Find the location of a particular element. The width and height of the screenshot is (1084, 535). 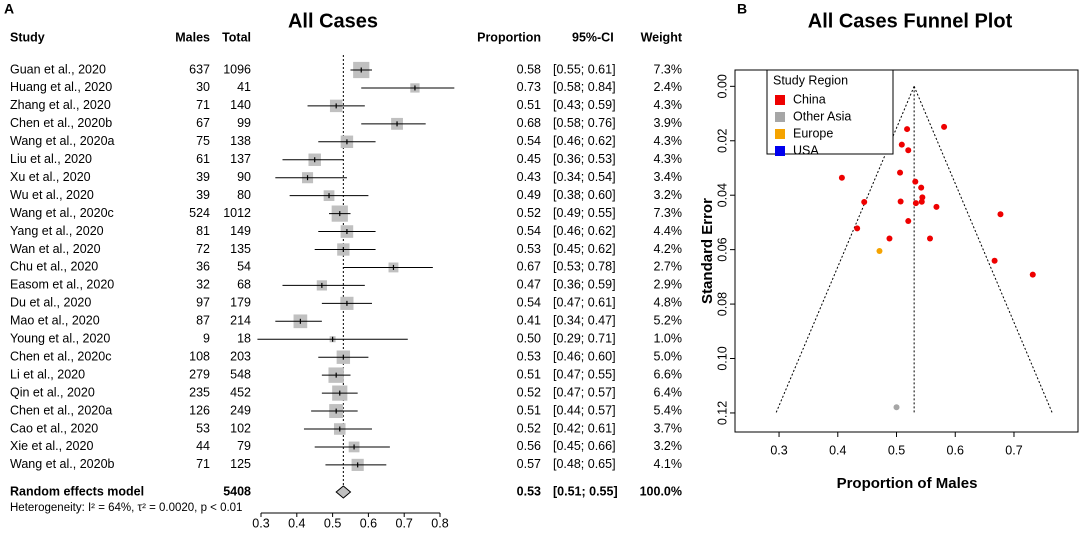

males: 279 is located at coordinates (199, 374).